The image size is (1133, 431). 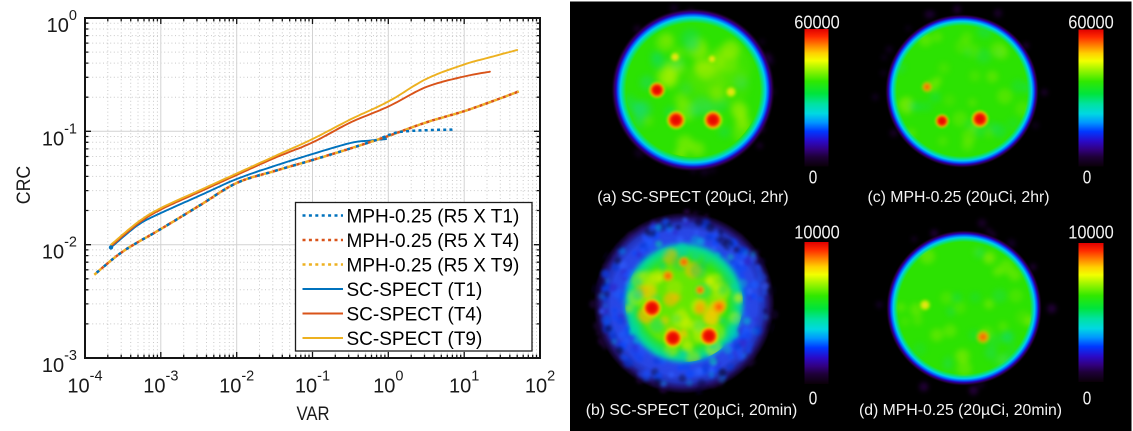 I want to click on svg-text: SC-SPECT (T9), so click(x=415, y=339).